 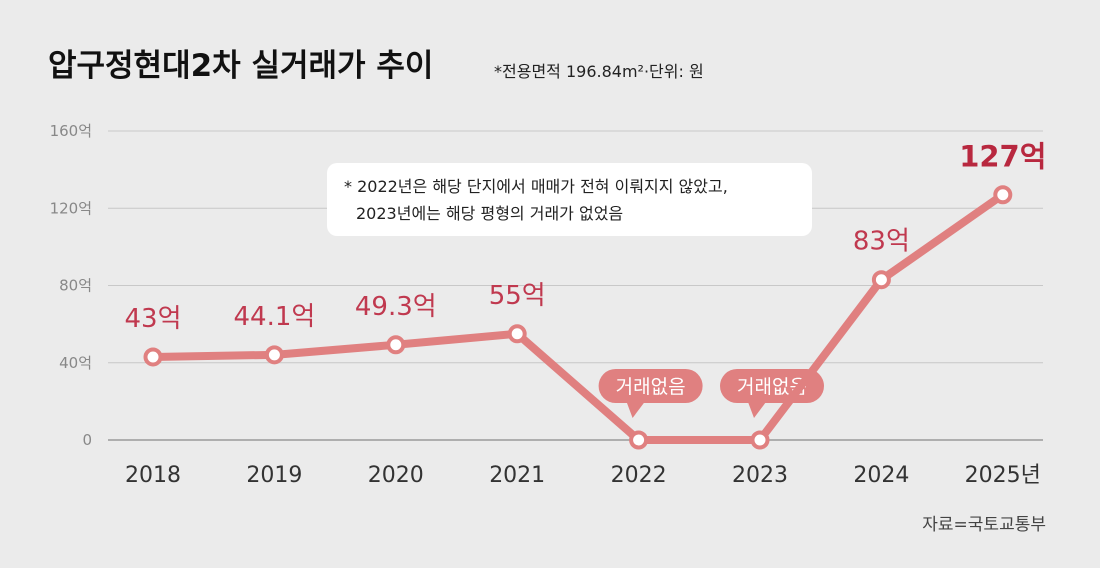 I want to click on x-tick-label: 2024, so click(x=881, y=475).